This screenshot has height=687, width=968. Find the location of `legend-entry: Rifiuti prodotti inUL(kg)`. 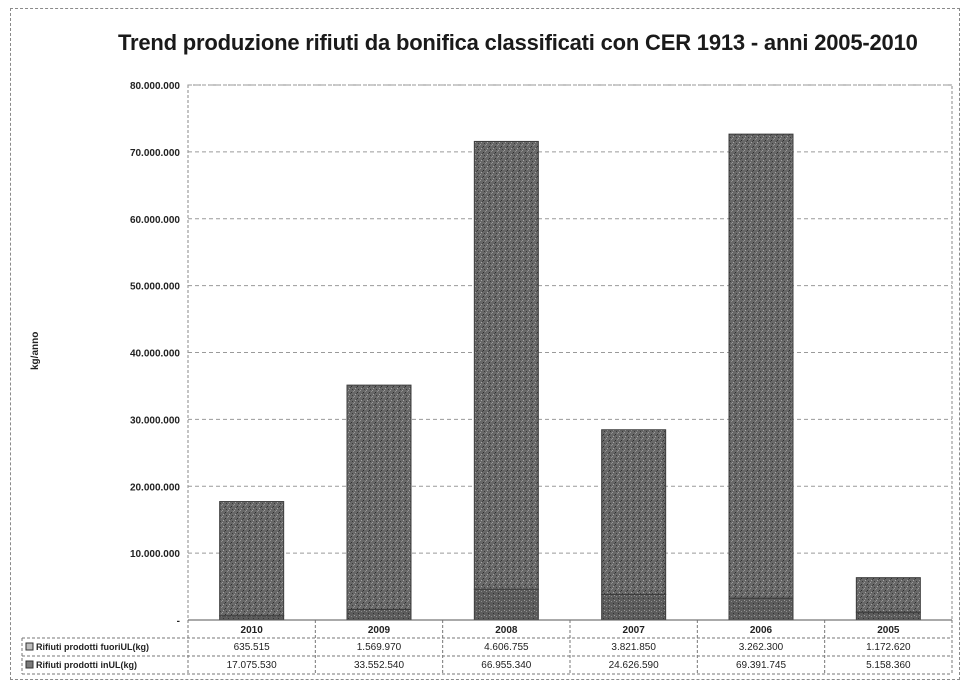

legend-entry: Rifiuti prodotti inUL(kg) is located at coordinates (86, 665).